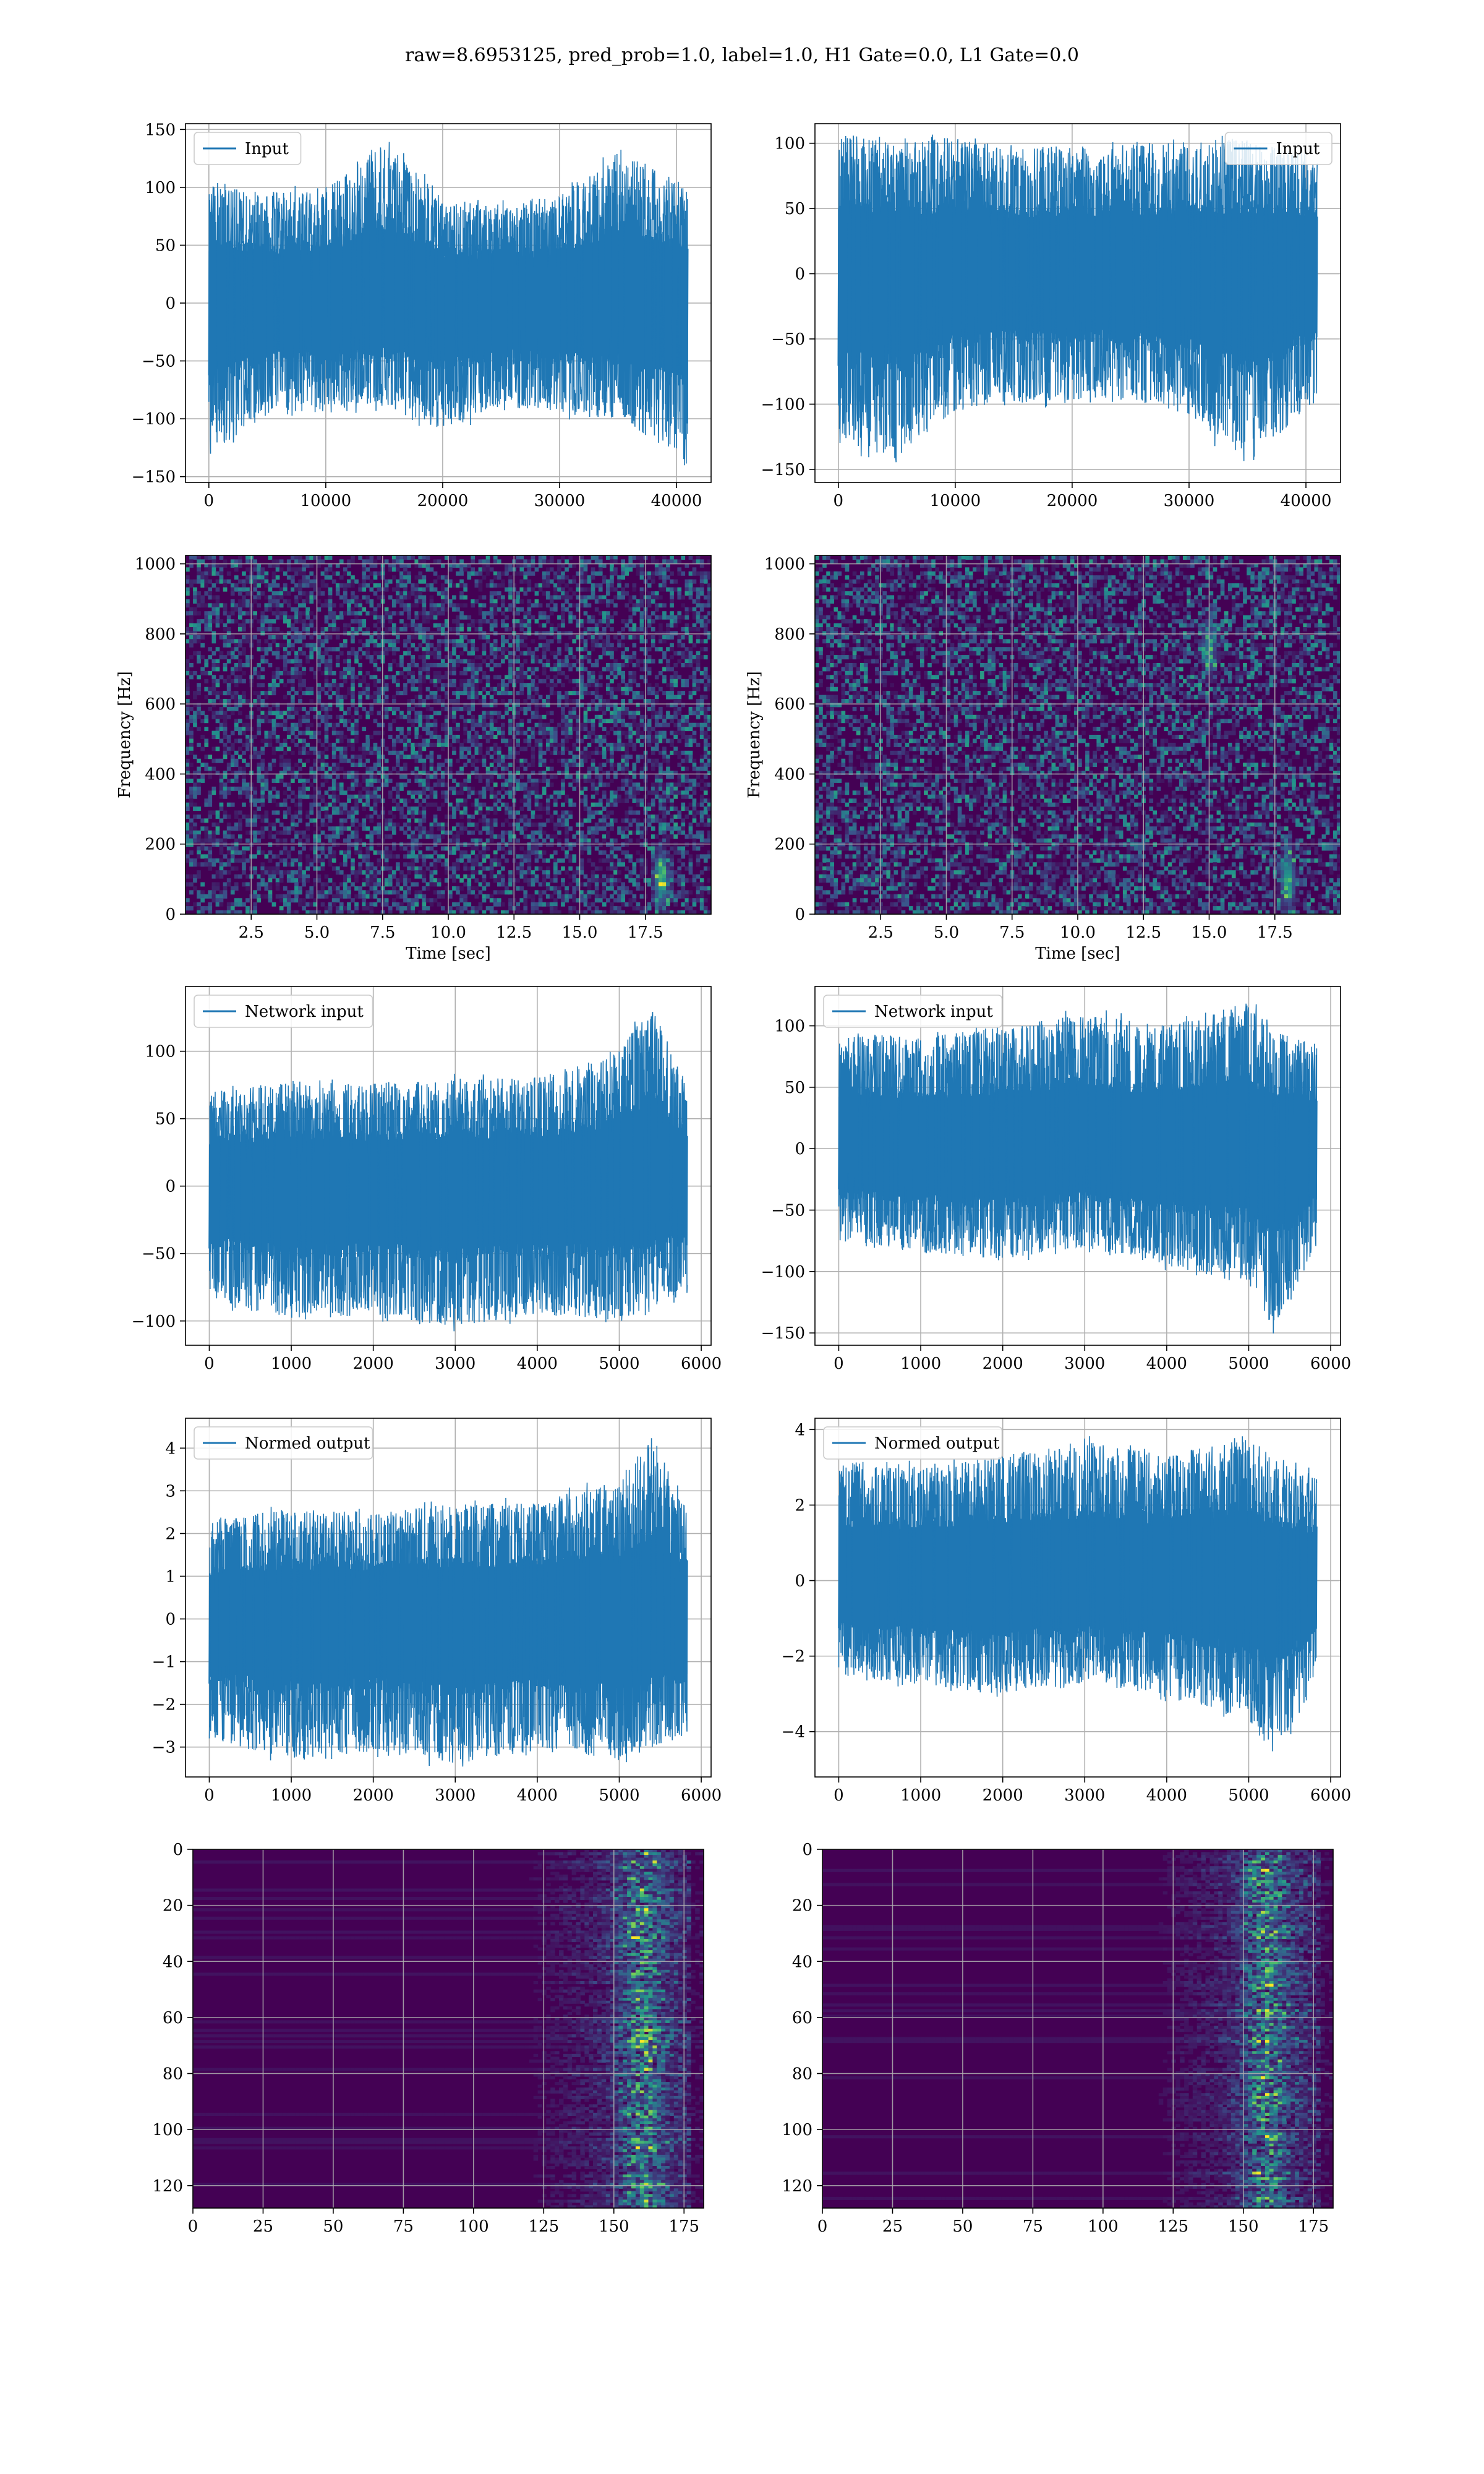 Image resolution: width=1484 pixels, height=2474 pixels. I want to click on chart-l1-feature-map: 0 25 50 75 100 125 150 175 0 20 40 60 80 100 120, so click(1058, 2039).